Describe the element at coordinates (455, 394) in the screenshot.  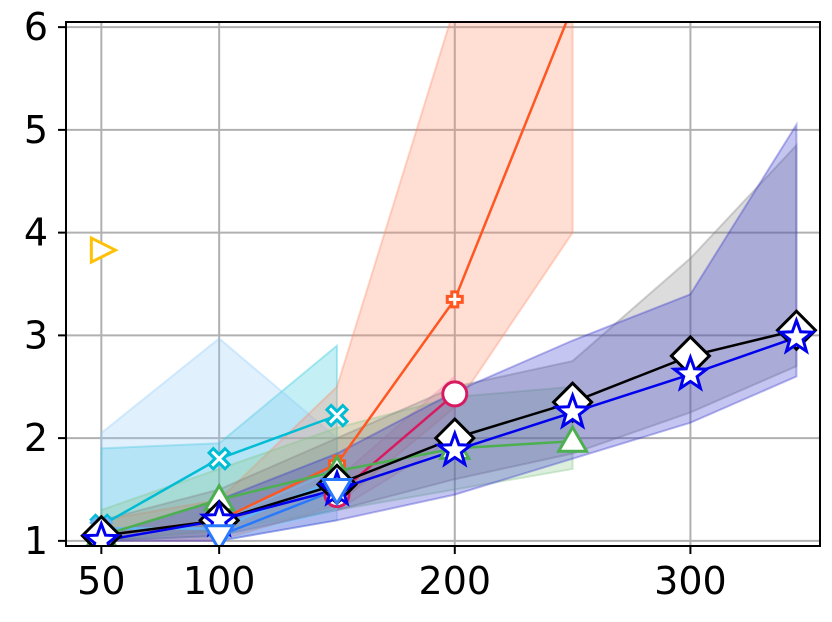
I see `data-point-circle` at that location.